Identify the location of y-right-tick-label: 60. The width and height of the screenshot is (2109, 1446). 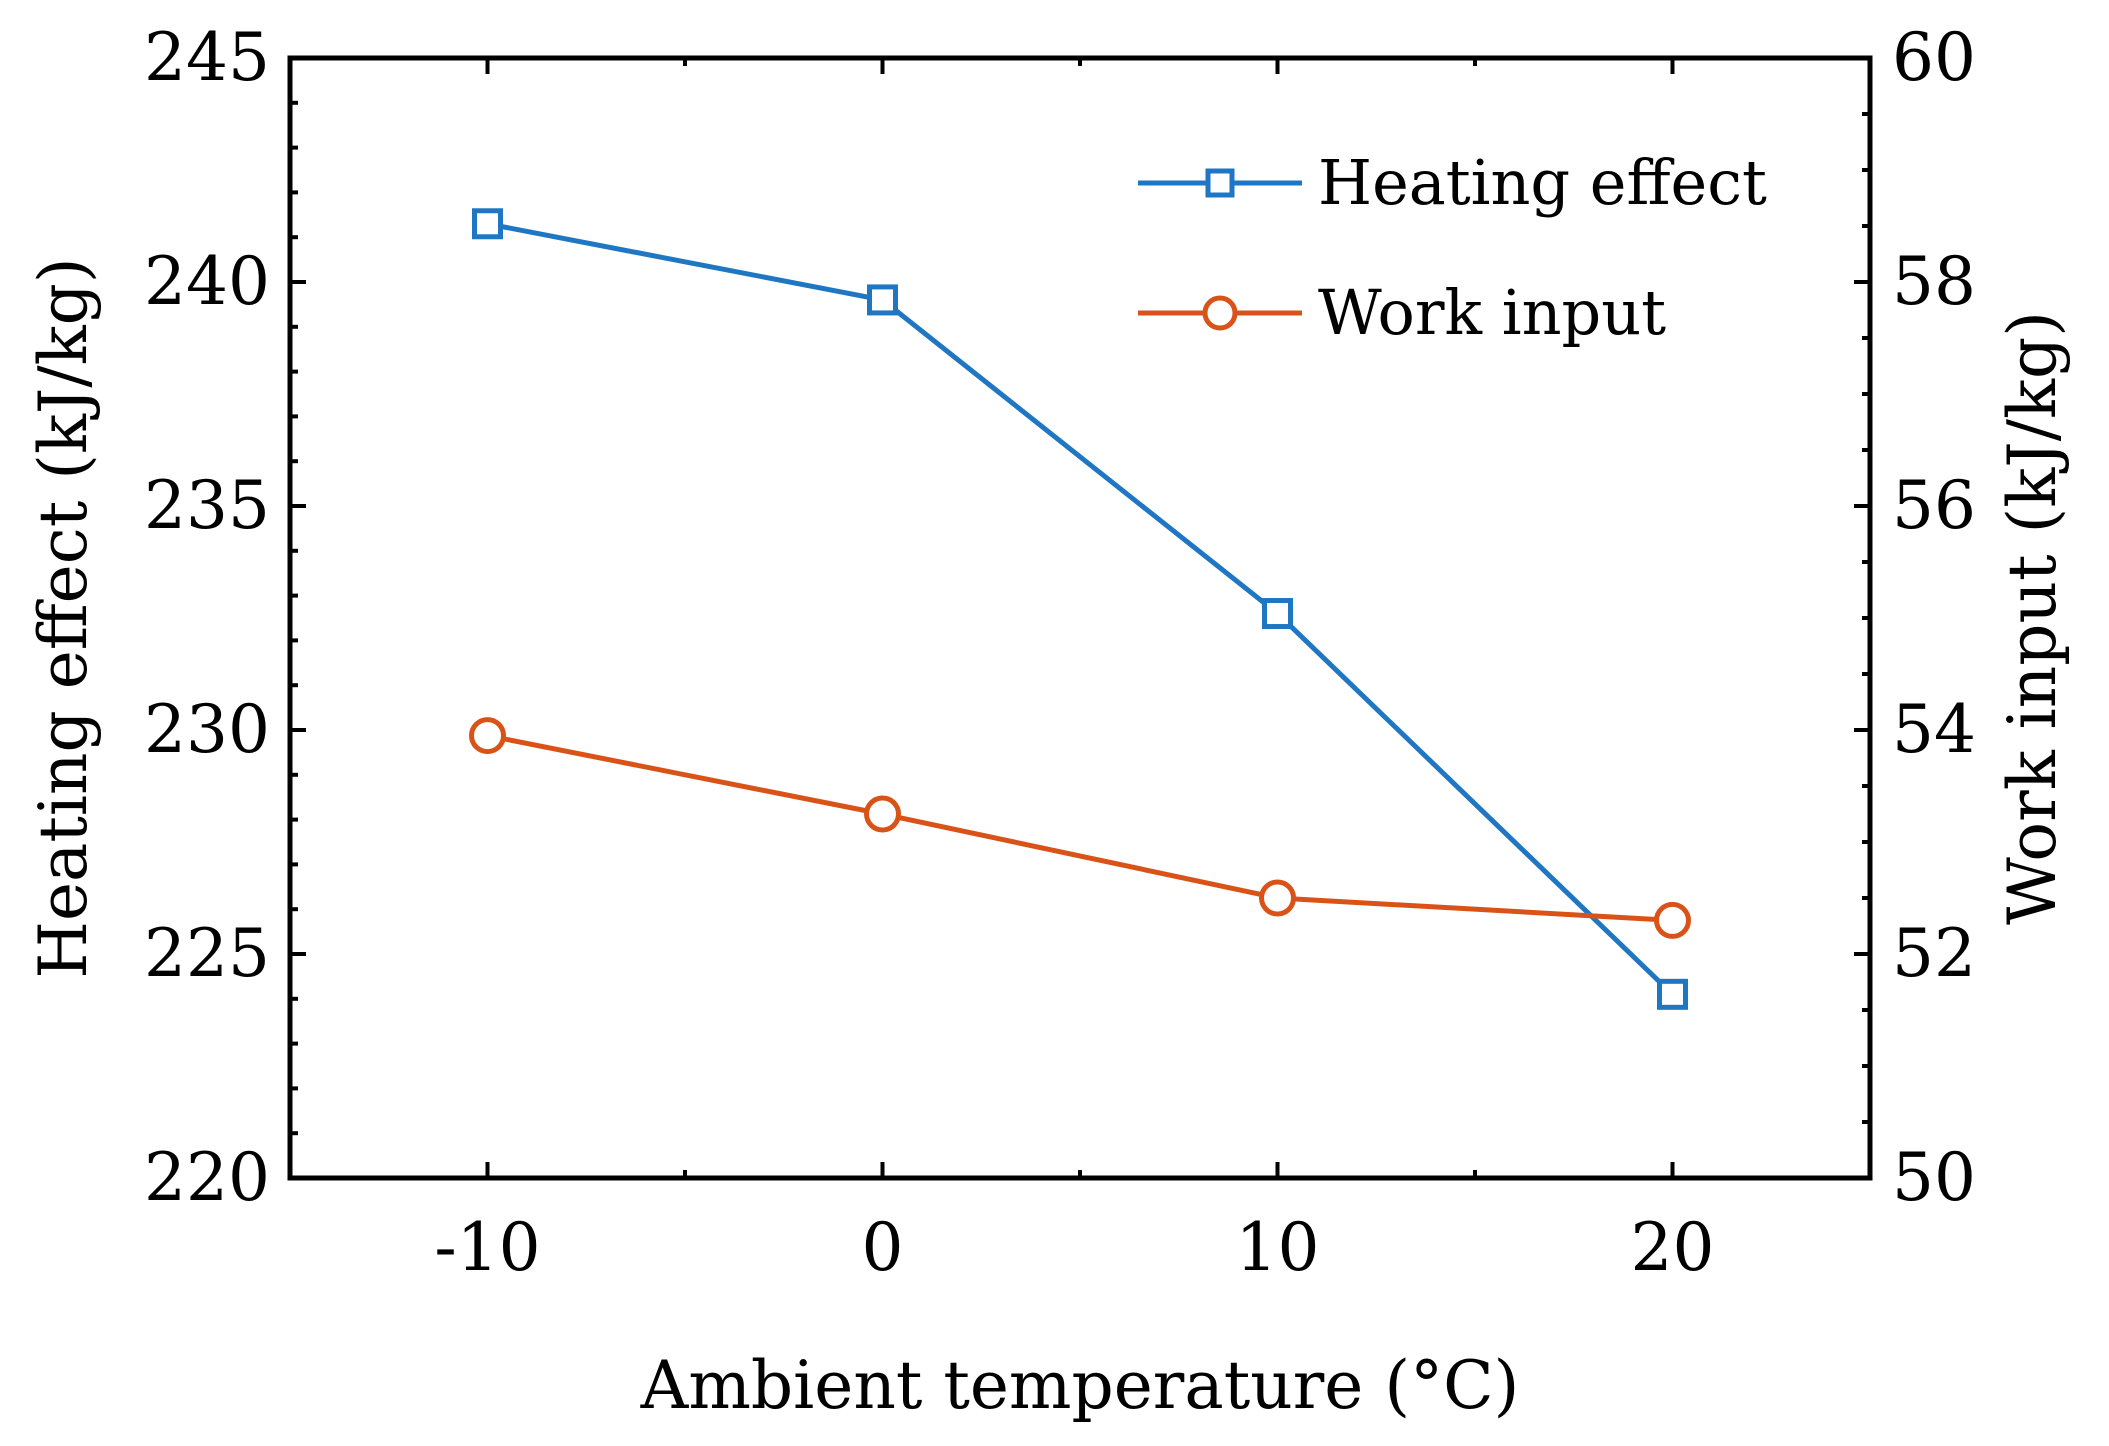
(1934, 57).